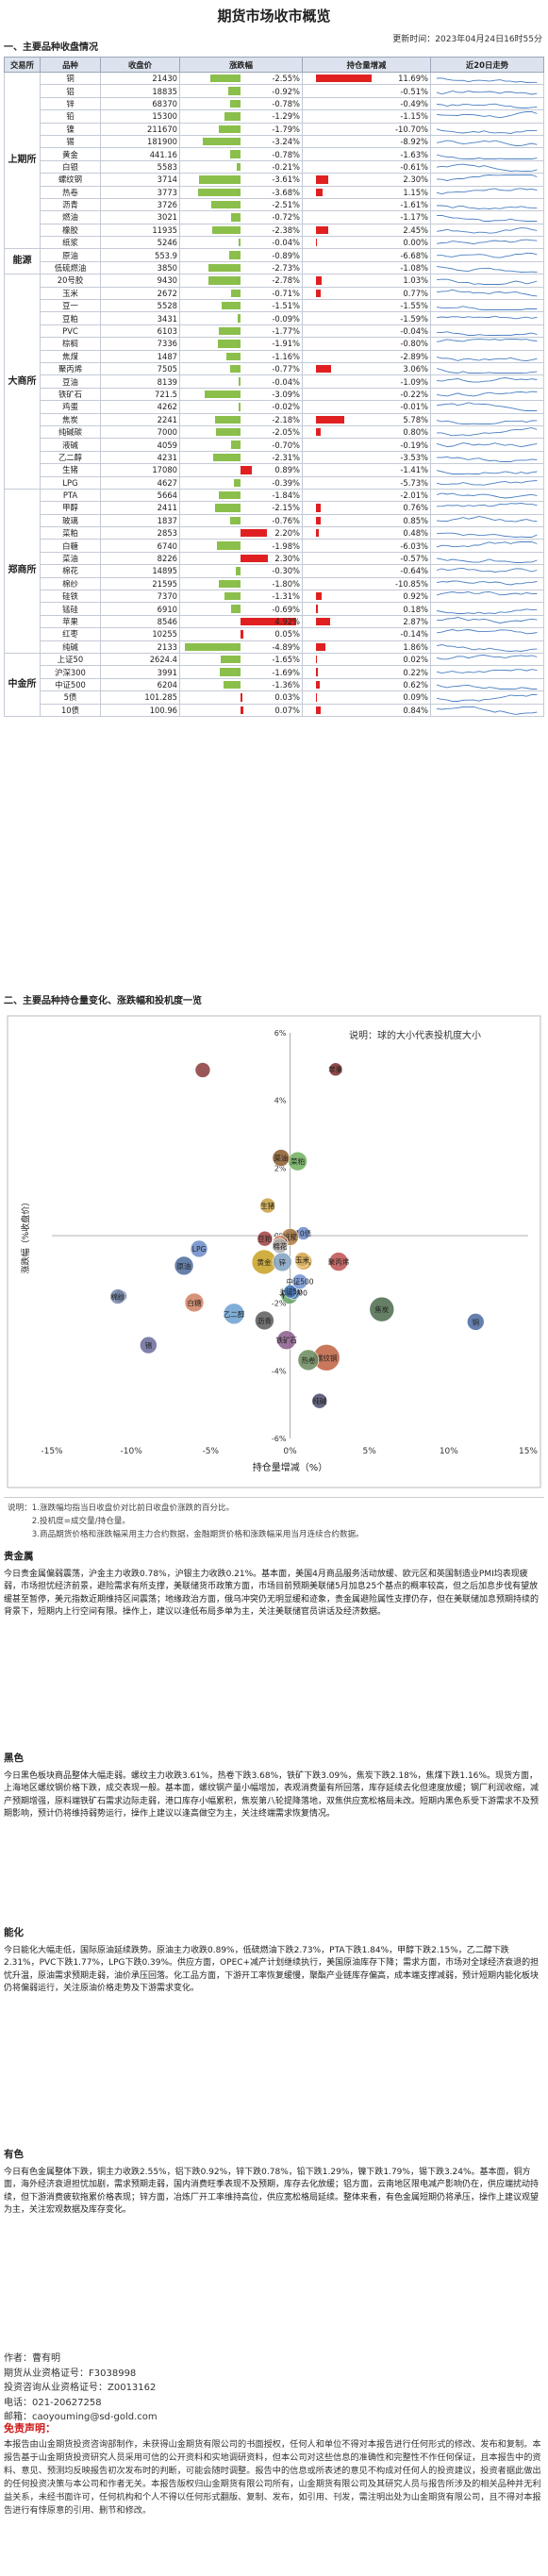 The image size is (548, 2576). What do you see at coordinates (286, 205) in the screenshot?
I see `change-value: -2.51%` at bounding box center [286, 205].